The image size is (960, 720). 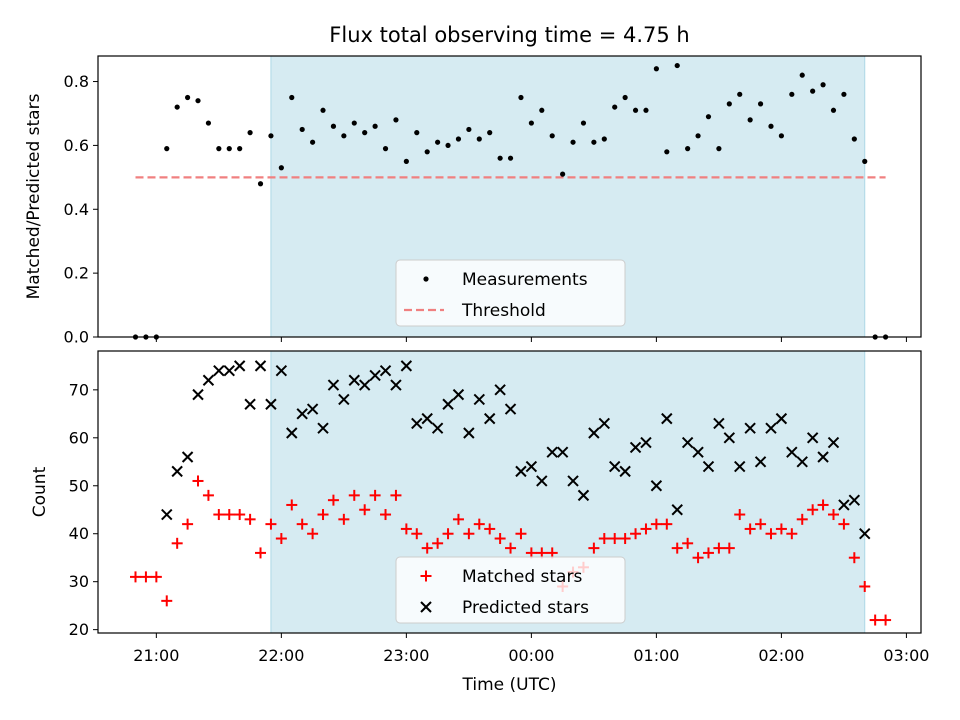 I want to click on y-tick-label: 60, so click(x=79, y=437).